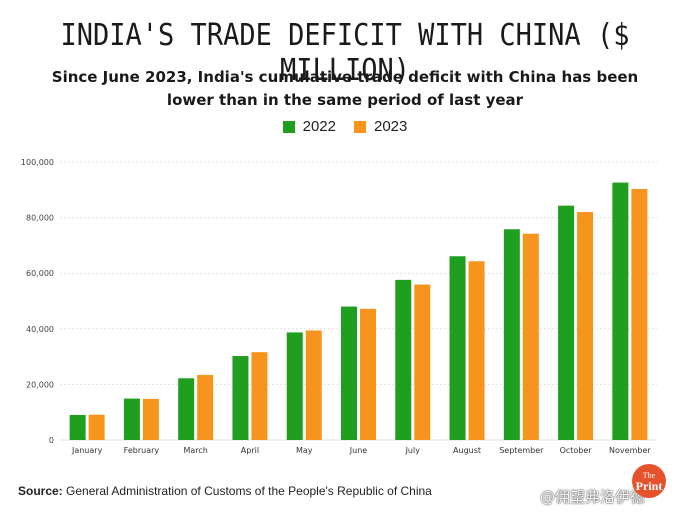 Image resolution: width=690 pixels, height=514 pixels. Describe the element at coordinates (391, 126) in the screenshot. I see `legend-label-2023: 2023` at that location.